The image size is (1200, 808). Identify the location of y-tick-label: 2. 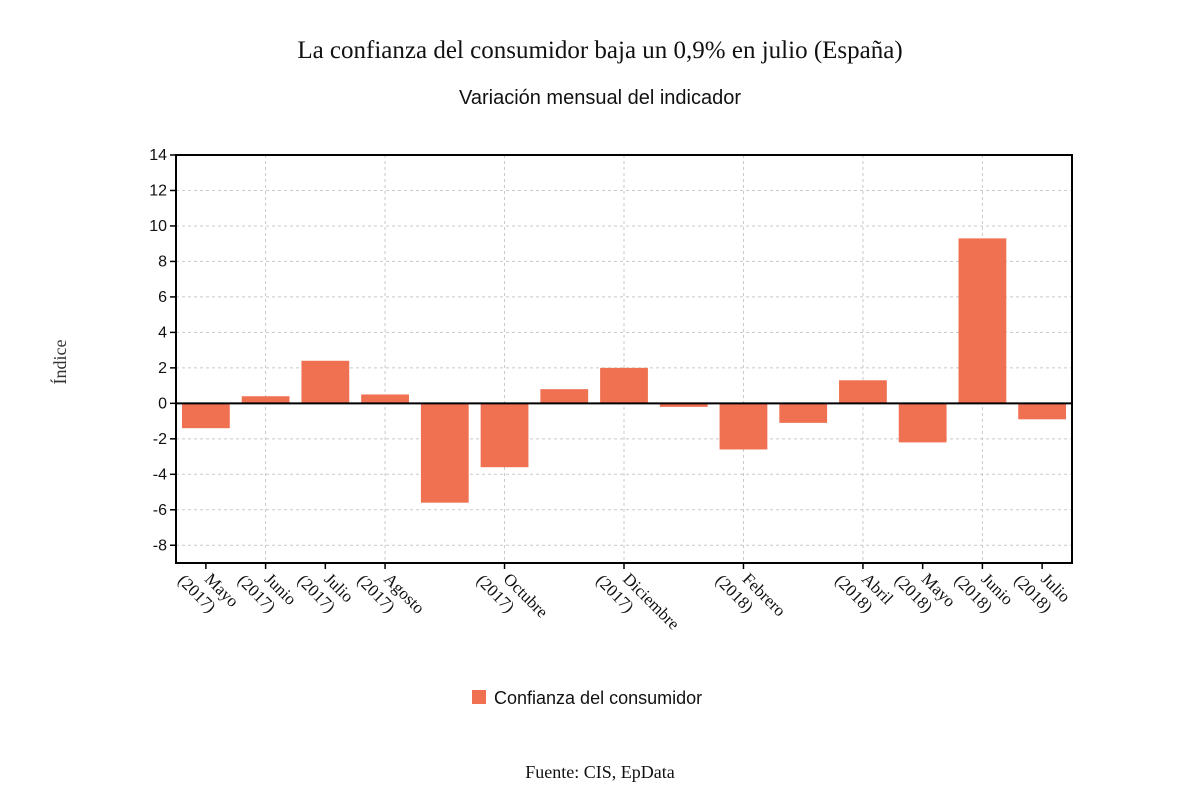
(162, 368).